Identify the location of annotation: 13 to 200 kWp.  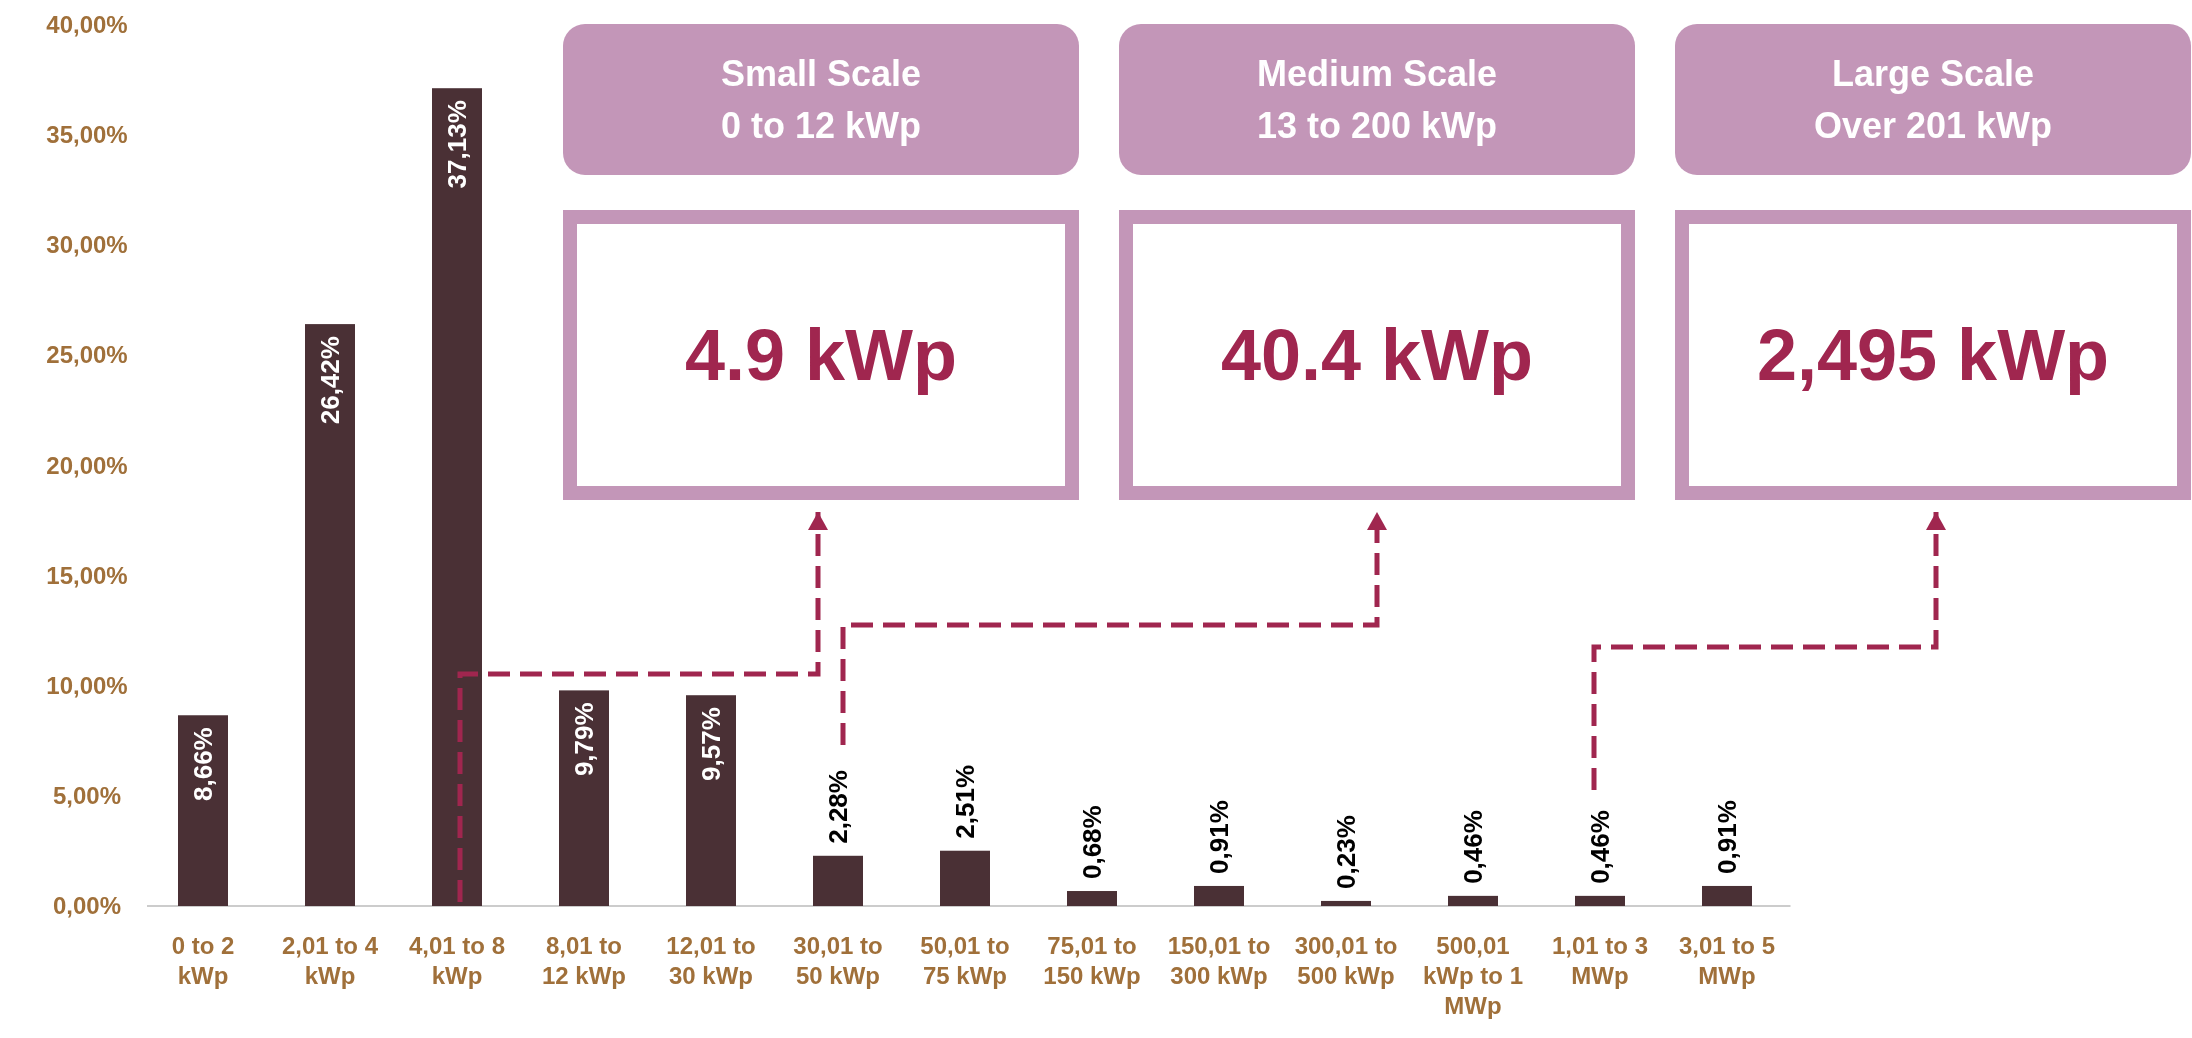
(1377, 125).